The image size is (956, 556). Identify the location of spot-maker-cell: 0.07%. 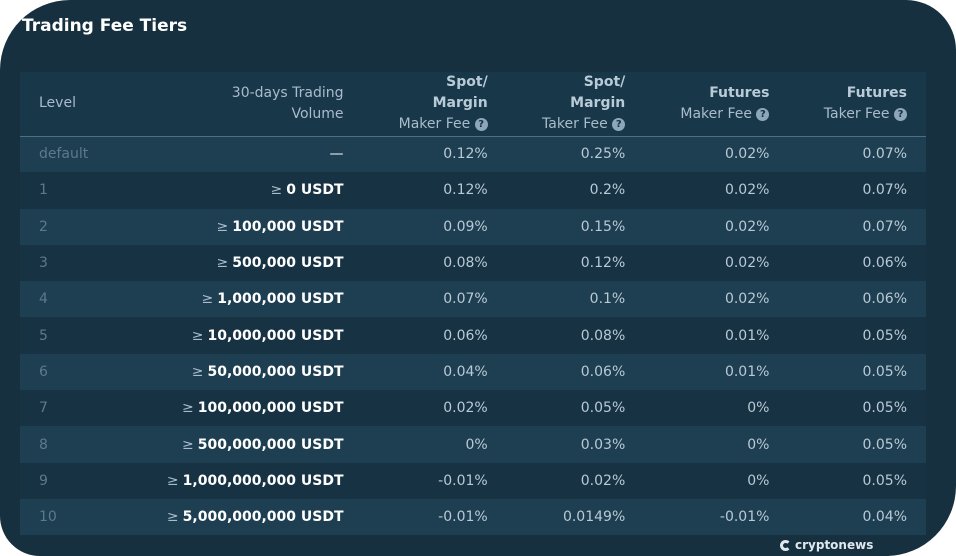
(465, 299).